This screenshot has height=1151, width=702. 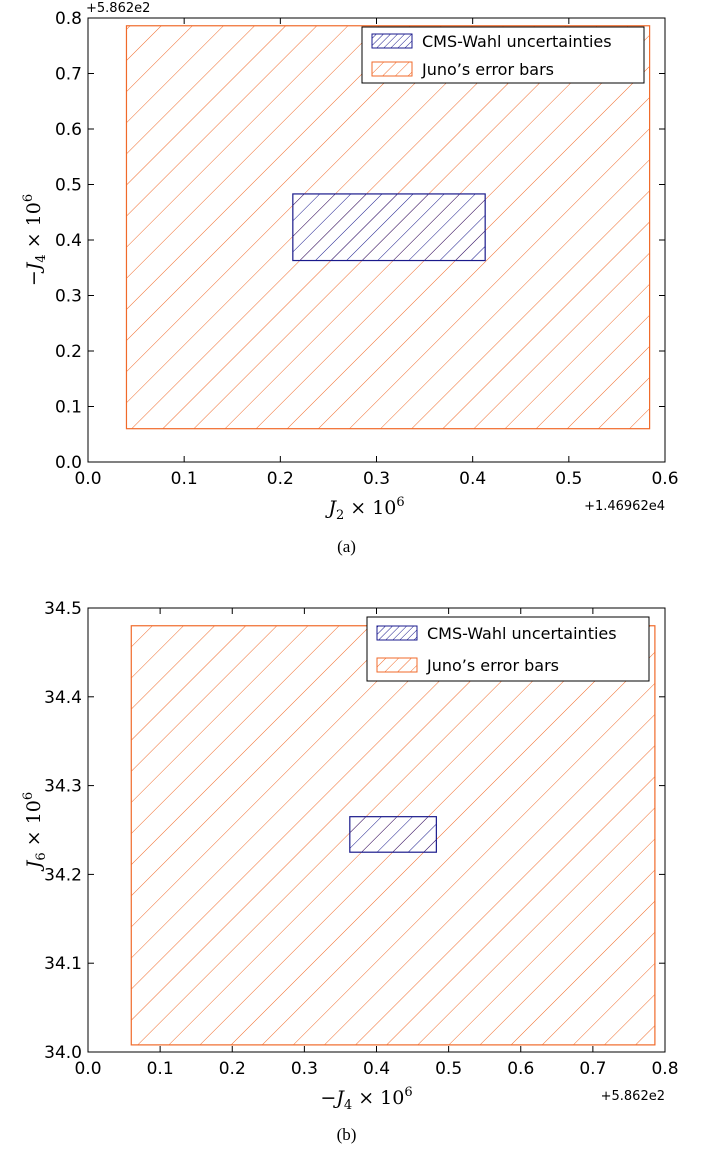 I want to click on y-tick-label: 34.1, so click(x=63, y=964).